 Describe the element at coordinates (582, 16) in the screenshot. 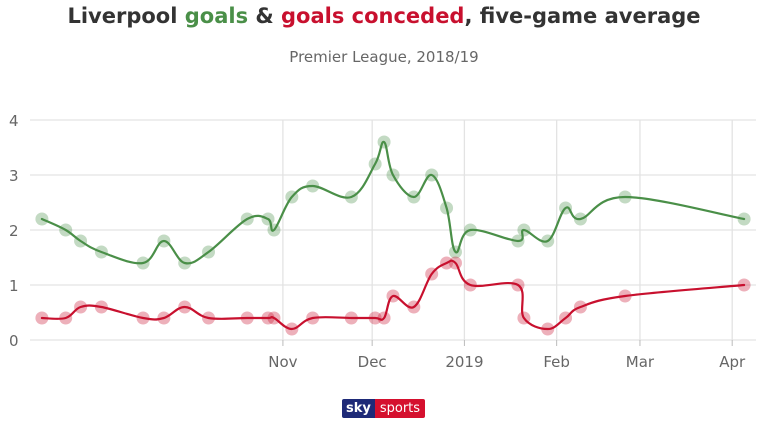

I see `title-part-3: , five-game average` at that location.